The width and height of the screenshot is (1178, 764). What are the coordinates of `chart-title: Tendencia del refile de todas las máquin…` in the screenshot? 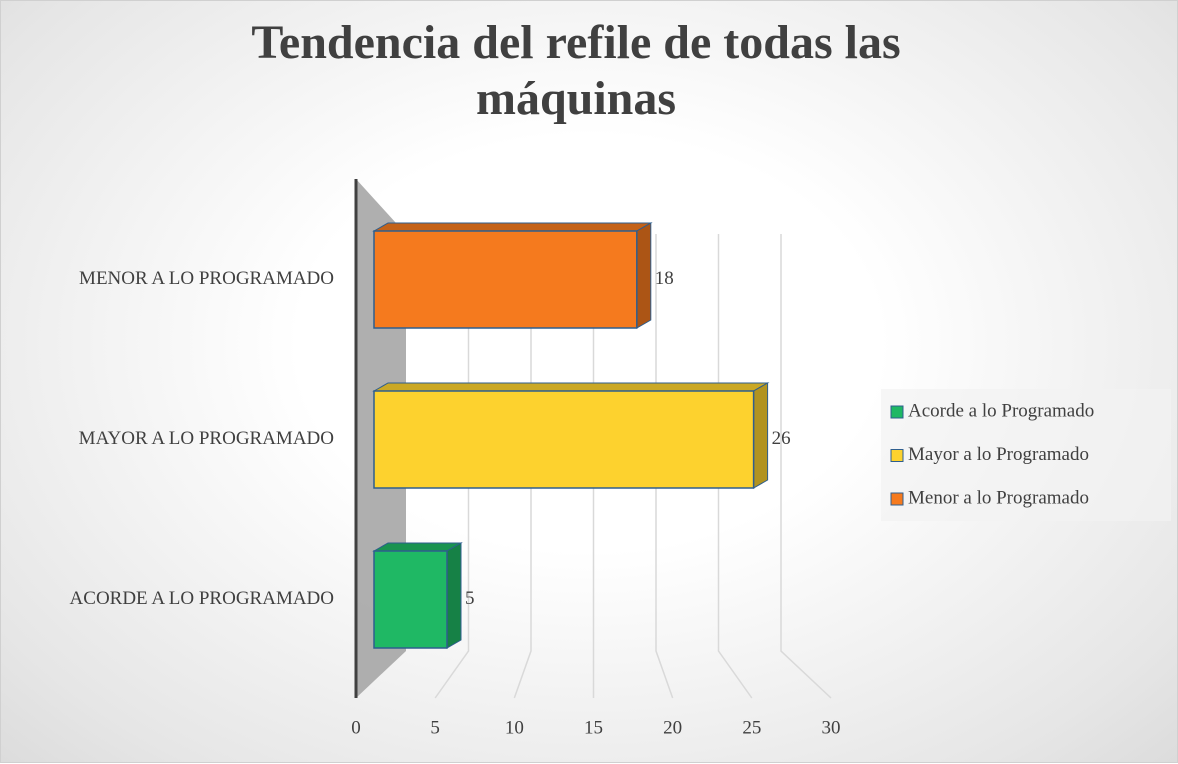 It's located at (576, 70).